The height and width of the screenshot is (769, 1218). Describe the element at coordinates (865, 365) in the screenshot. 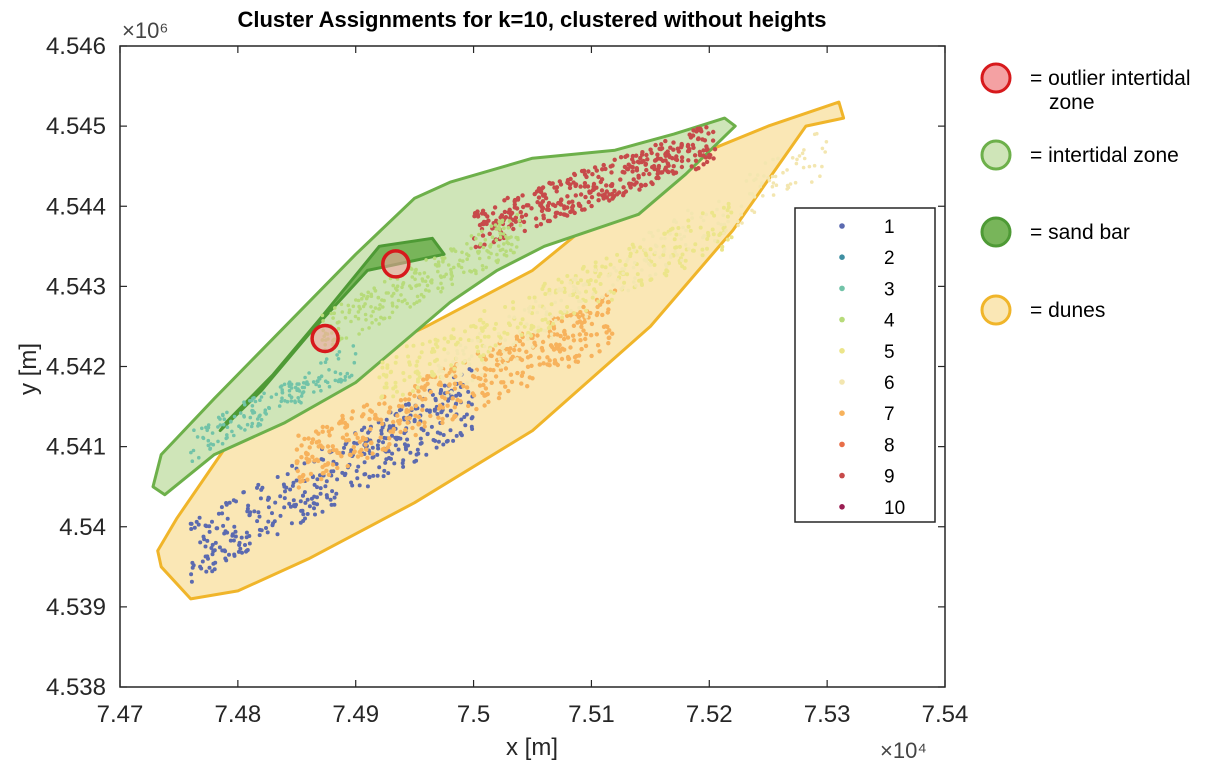

I see `series-legend-box` at that location.